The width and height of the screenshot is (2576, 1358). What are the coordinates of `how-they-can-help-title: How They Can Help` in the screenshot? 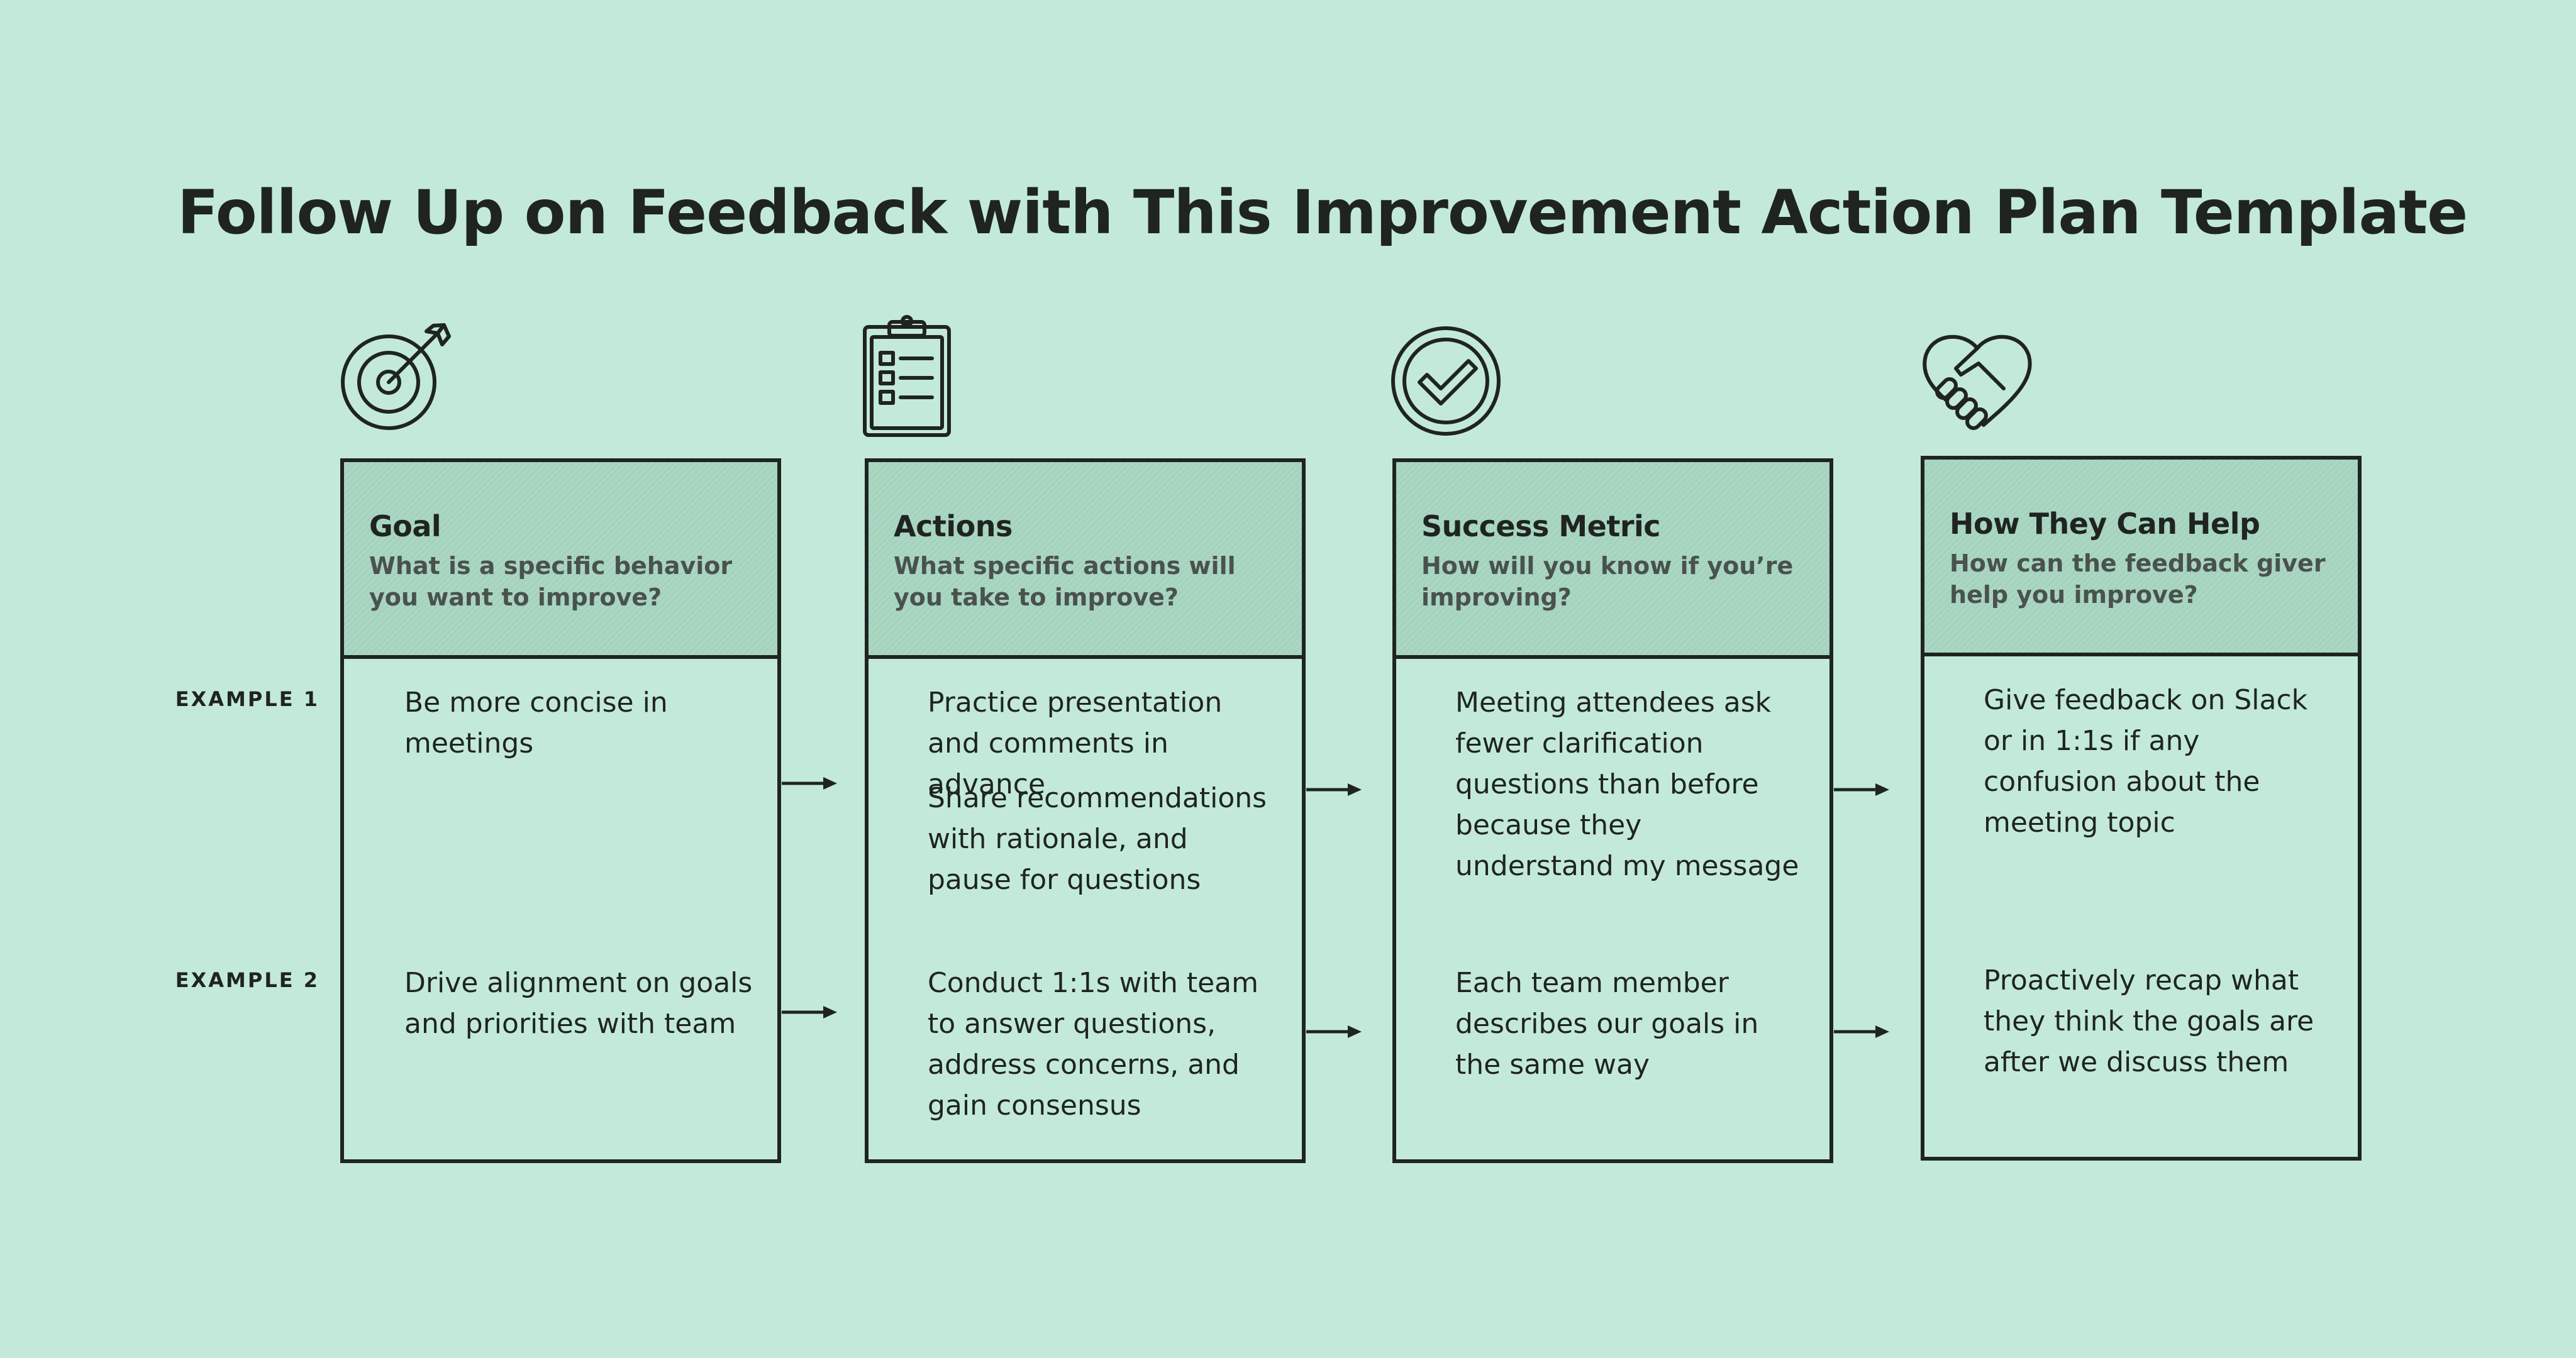 It's located at (2105, 524).